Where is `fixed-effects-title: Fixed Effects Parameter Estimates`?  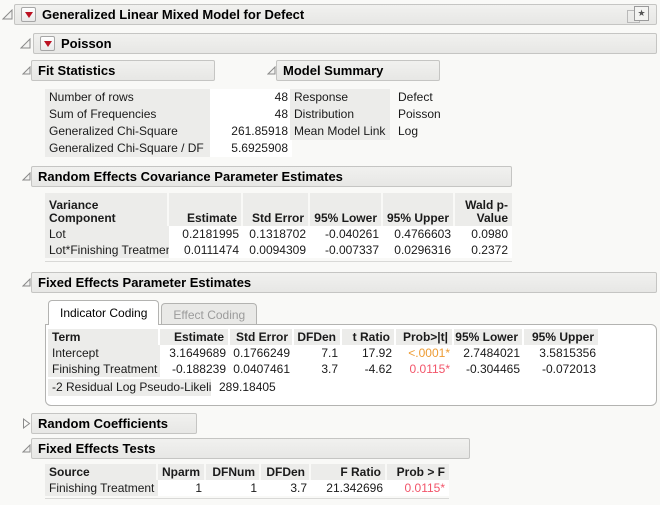
fixed-effects-title: Fixed Effects Parameter Estimates is located at coordinates (145, 282).